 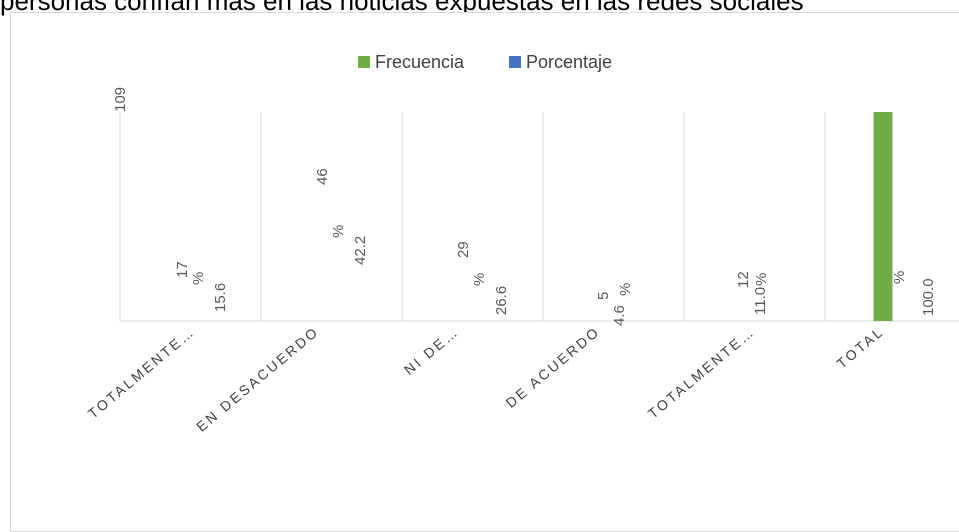 I want to click on category-label: TOTAL, so click(x=859, y=347).